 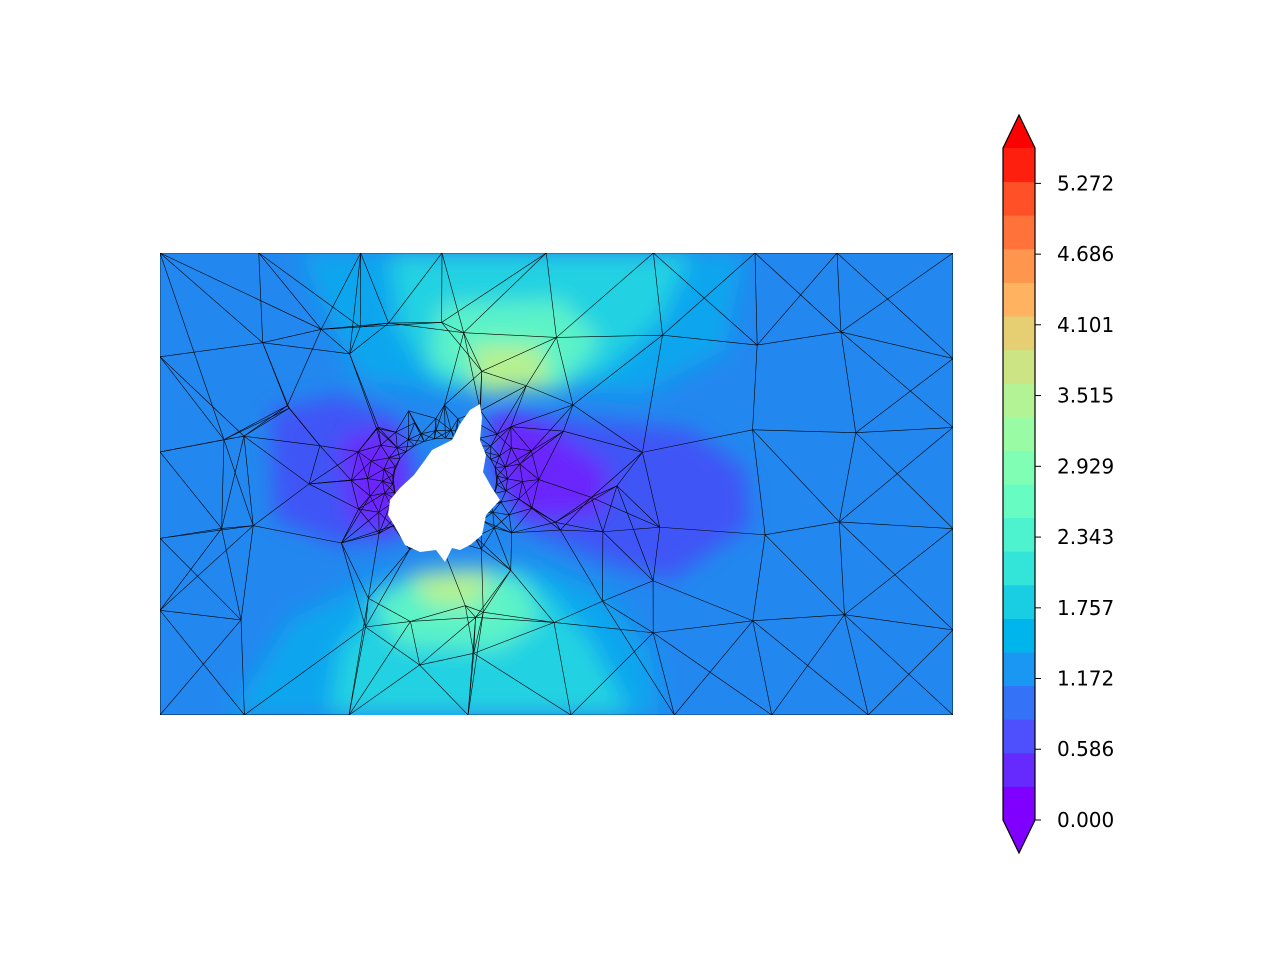 I want to click on colorbar-tick-label: 0.000, so click(x=1085, y=820).